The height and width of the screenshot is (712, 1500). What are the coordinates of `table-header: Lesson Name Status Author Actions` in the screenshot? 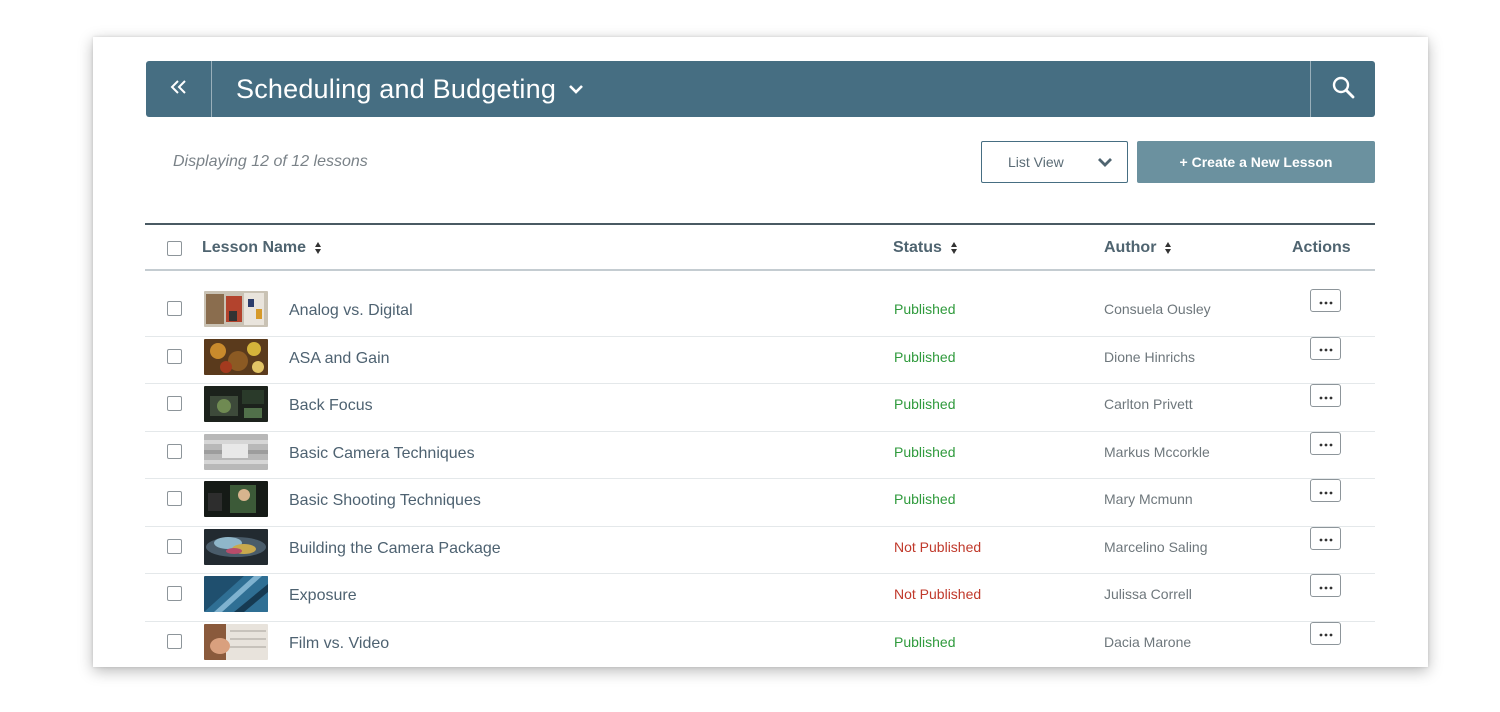 It's located at (760, 247).